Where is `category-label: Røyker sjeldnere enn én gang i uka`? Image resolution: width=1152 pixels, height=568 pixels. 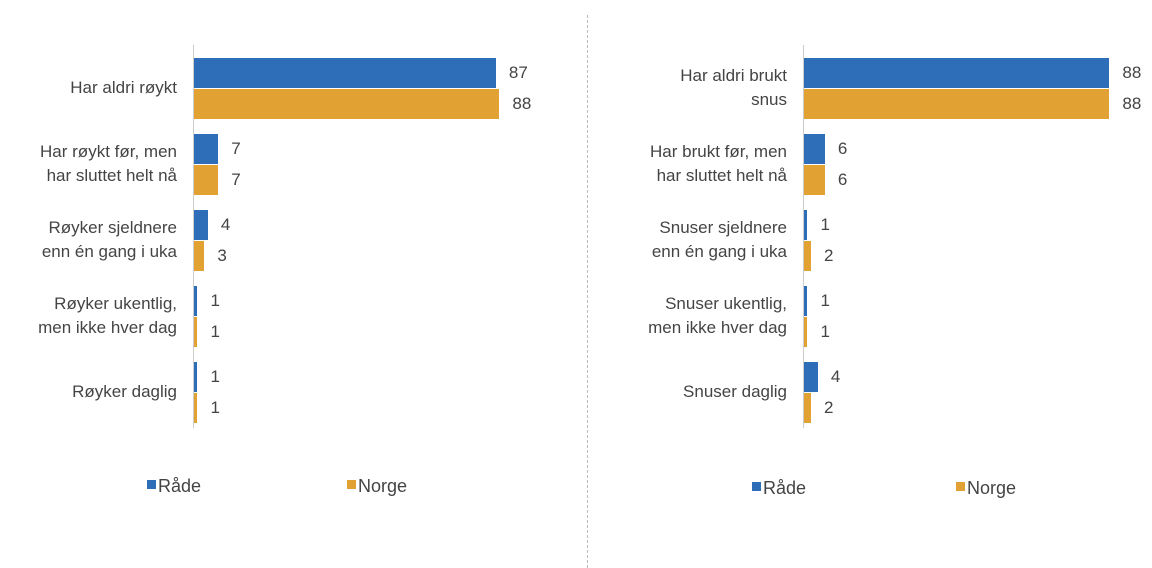
category-label: Røyker sjeldnere enn én gang i uka is located at coordinates (109, 239).